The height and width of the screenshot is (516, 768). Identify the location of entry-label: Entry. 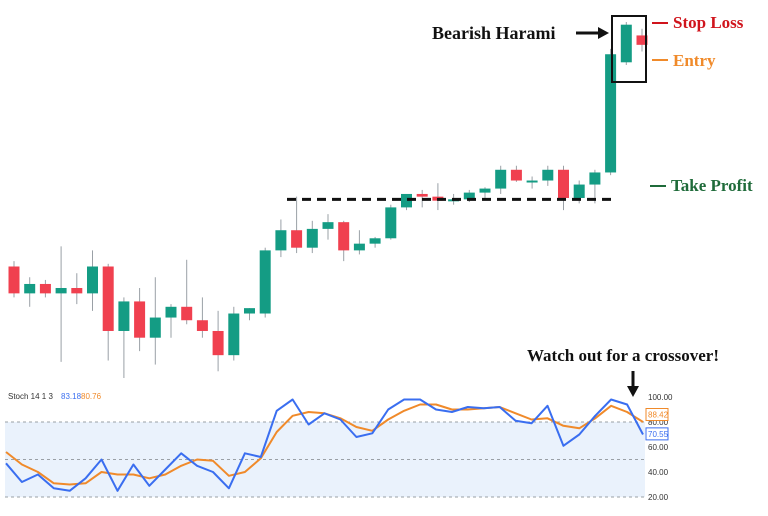
(694, 60).